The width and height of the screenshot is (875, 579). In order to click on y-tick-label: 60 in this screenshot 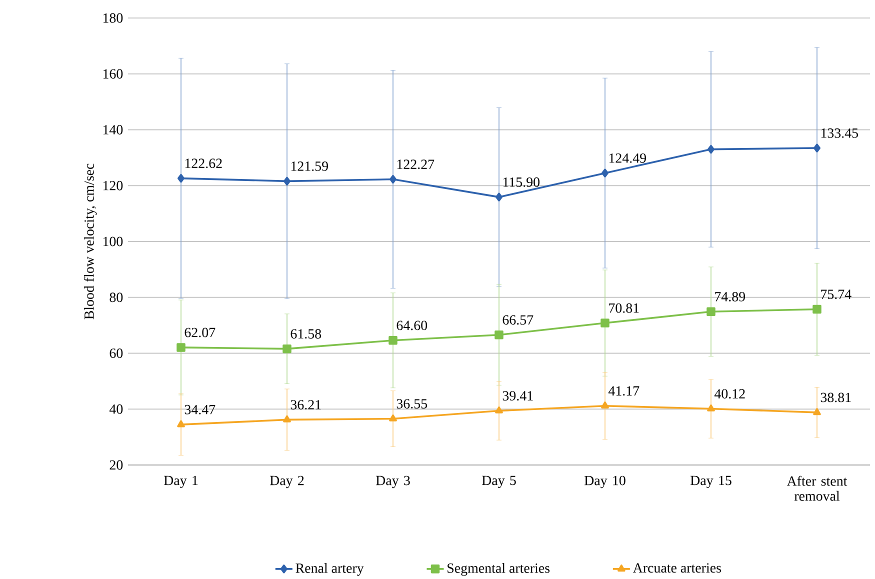, I will do `click(116, 353)`.